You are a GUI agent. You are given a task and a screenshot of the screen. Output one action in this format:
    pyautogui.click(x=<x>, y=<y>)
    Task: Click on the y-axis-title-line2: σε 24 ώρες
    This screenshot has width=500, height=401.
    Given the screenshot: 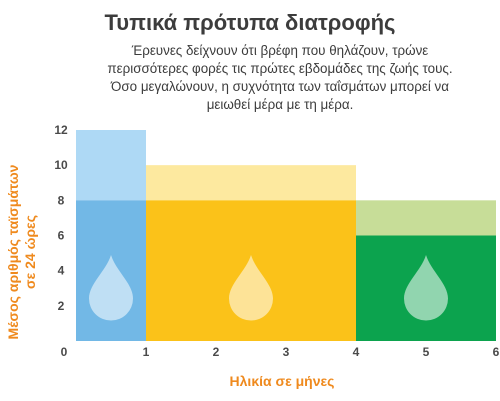 What is the action you would take?
    pyautogui.click(x=30, y=252)
    